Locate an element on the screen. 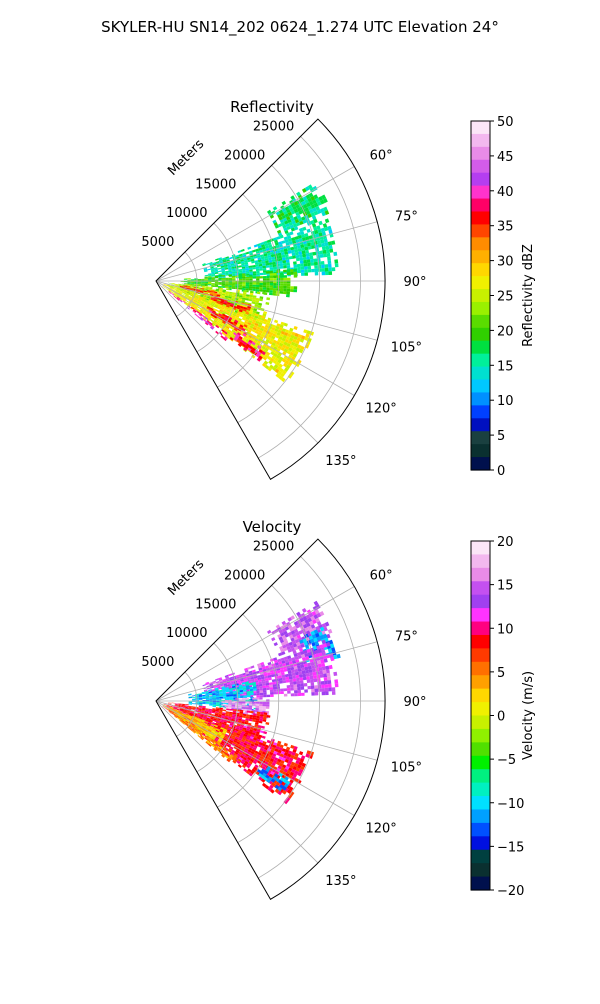  colorbar-tick-label: −20 is located at coordinates (510, 891).